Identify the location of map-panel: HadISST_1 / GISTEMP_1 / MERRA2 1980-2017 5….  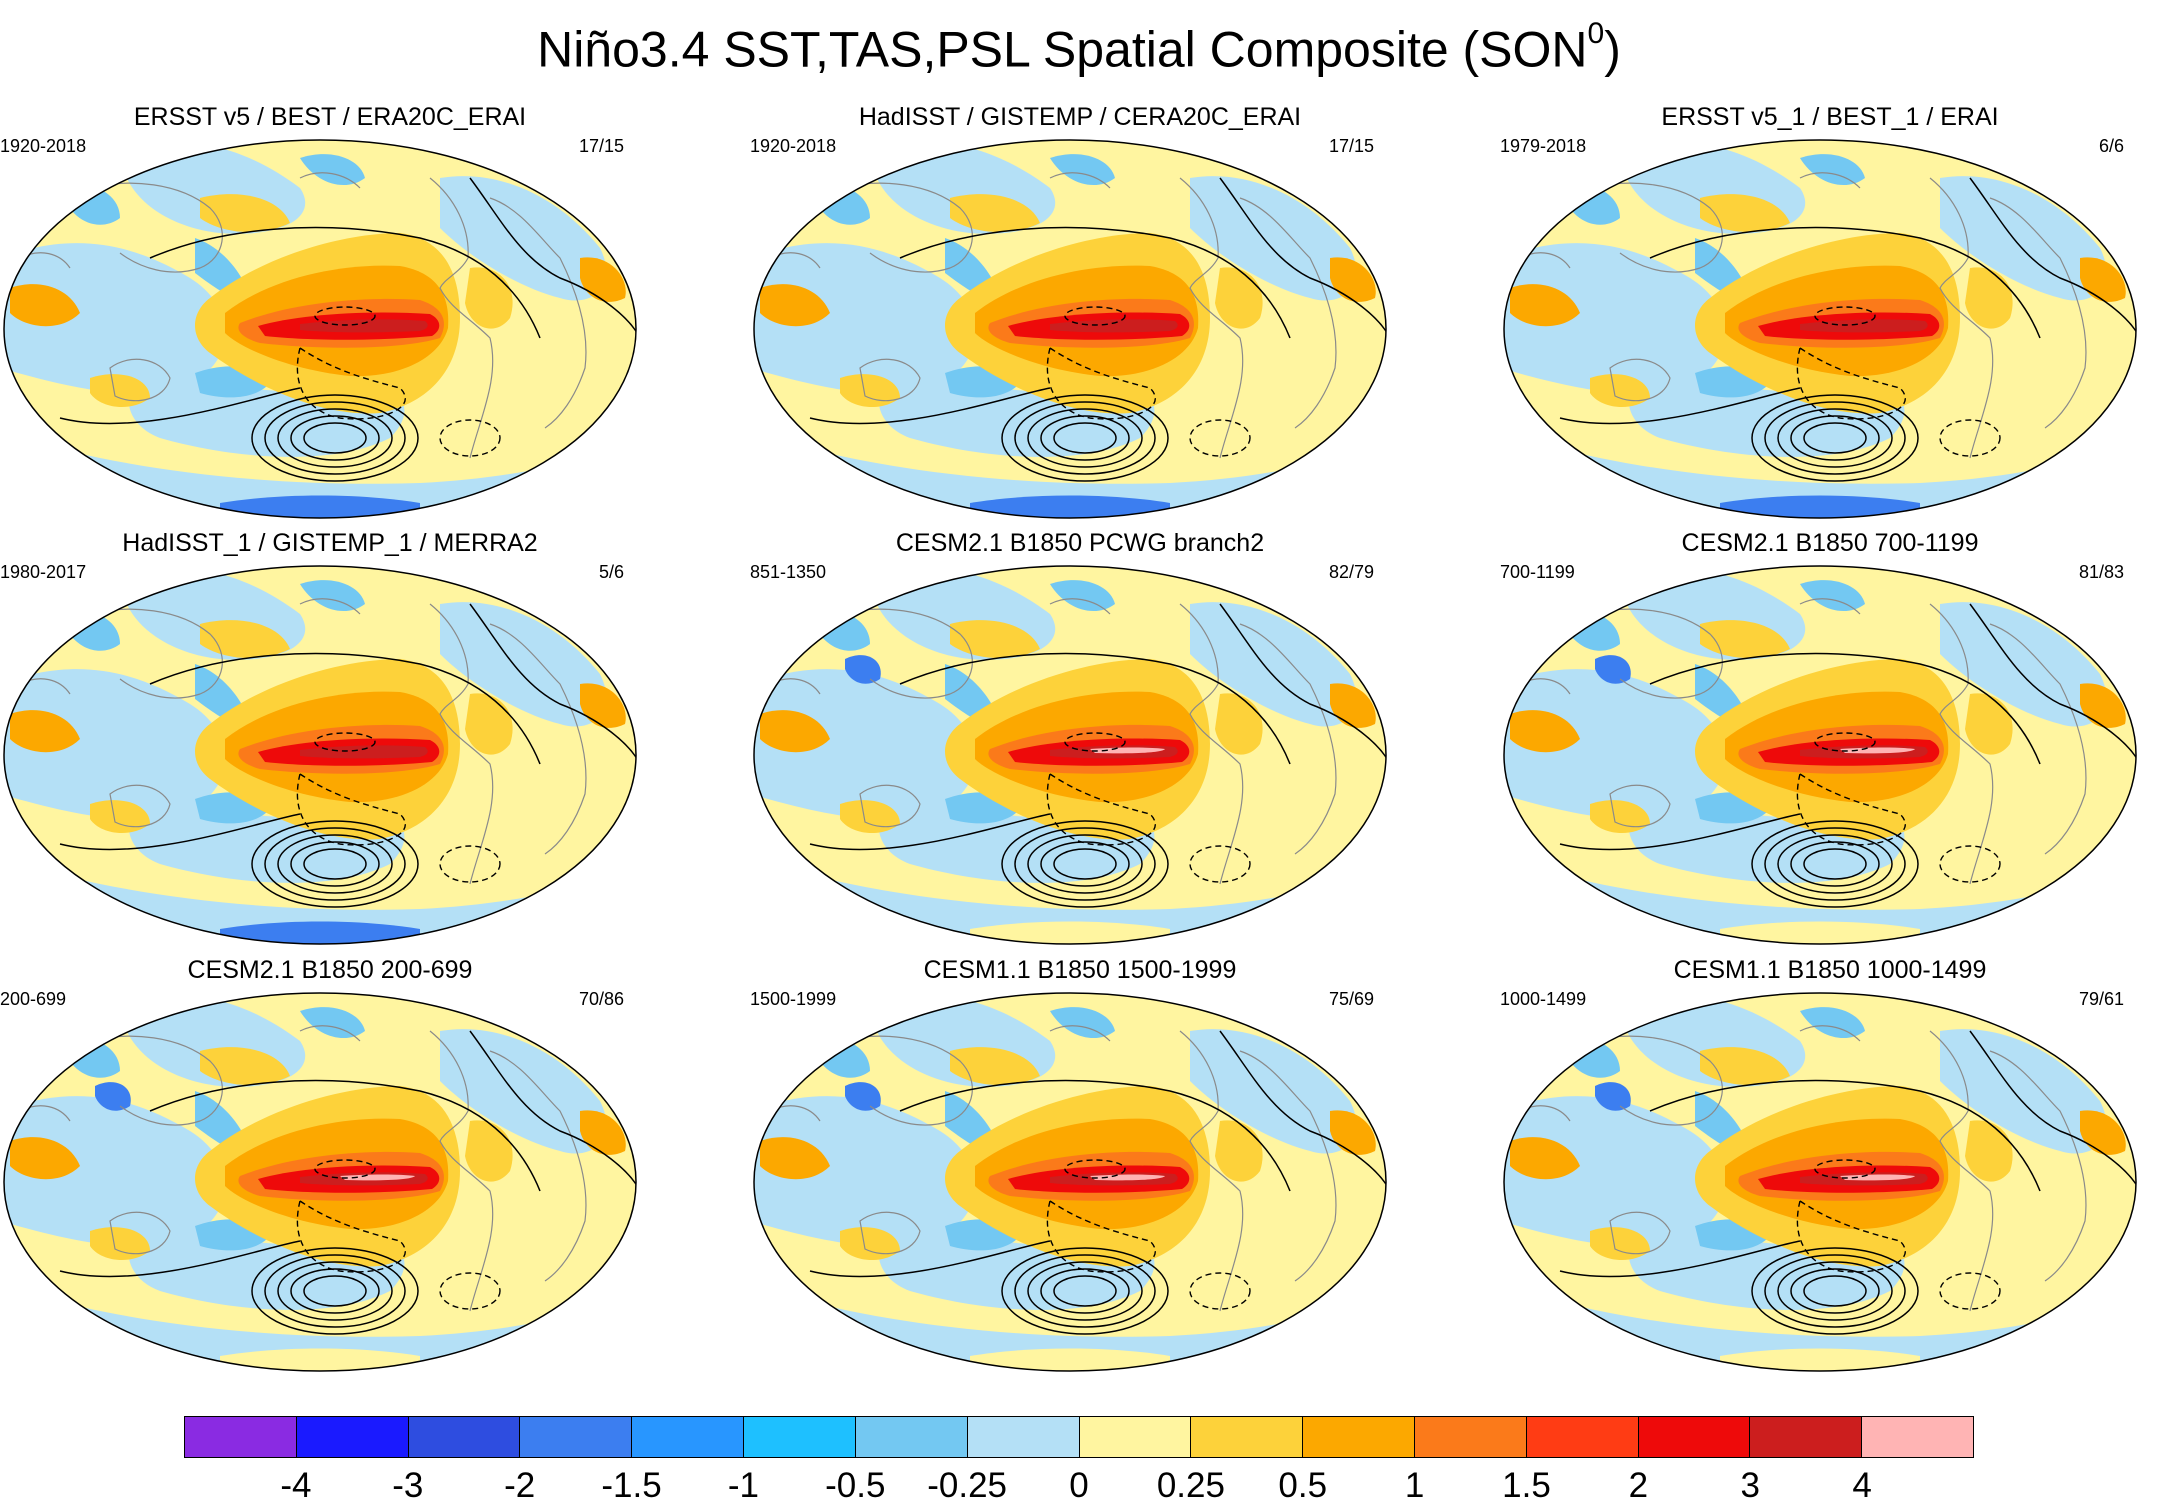
(330, 738).